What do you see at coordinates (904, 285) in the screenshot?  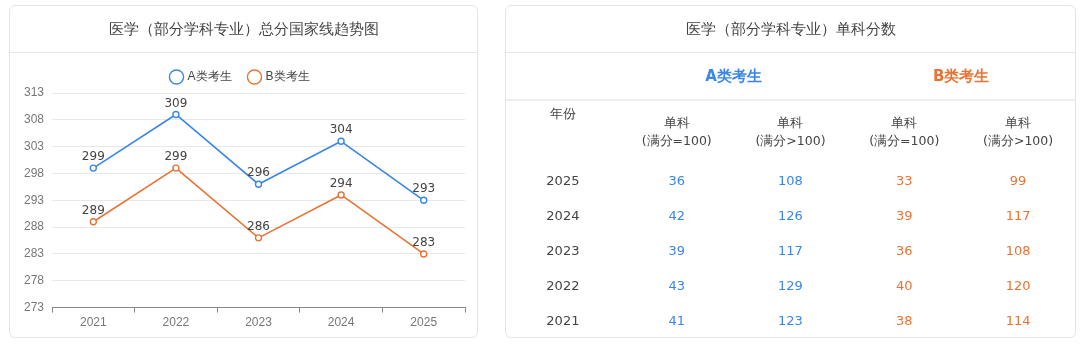 I see `data-label: 40` at bounding box center [904, 285].